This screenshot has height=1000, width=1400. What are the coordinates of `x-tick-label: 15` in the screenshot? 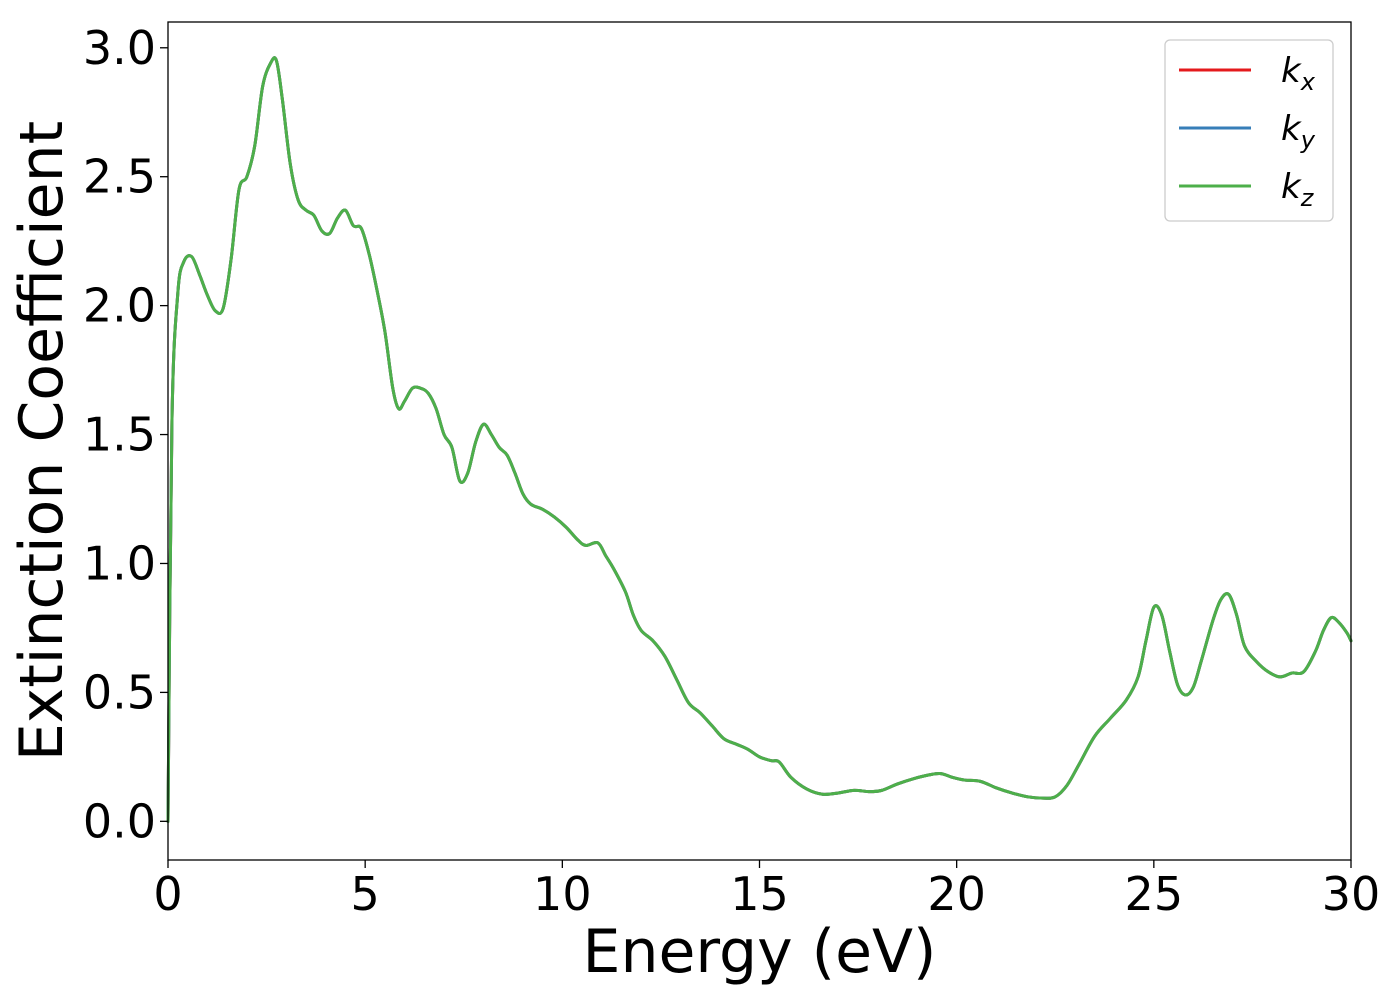 It's located at (759, 894).